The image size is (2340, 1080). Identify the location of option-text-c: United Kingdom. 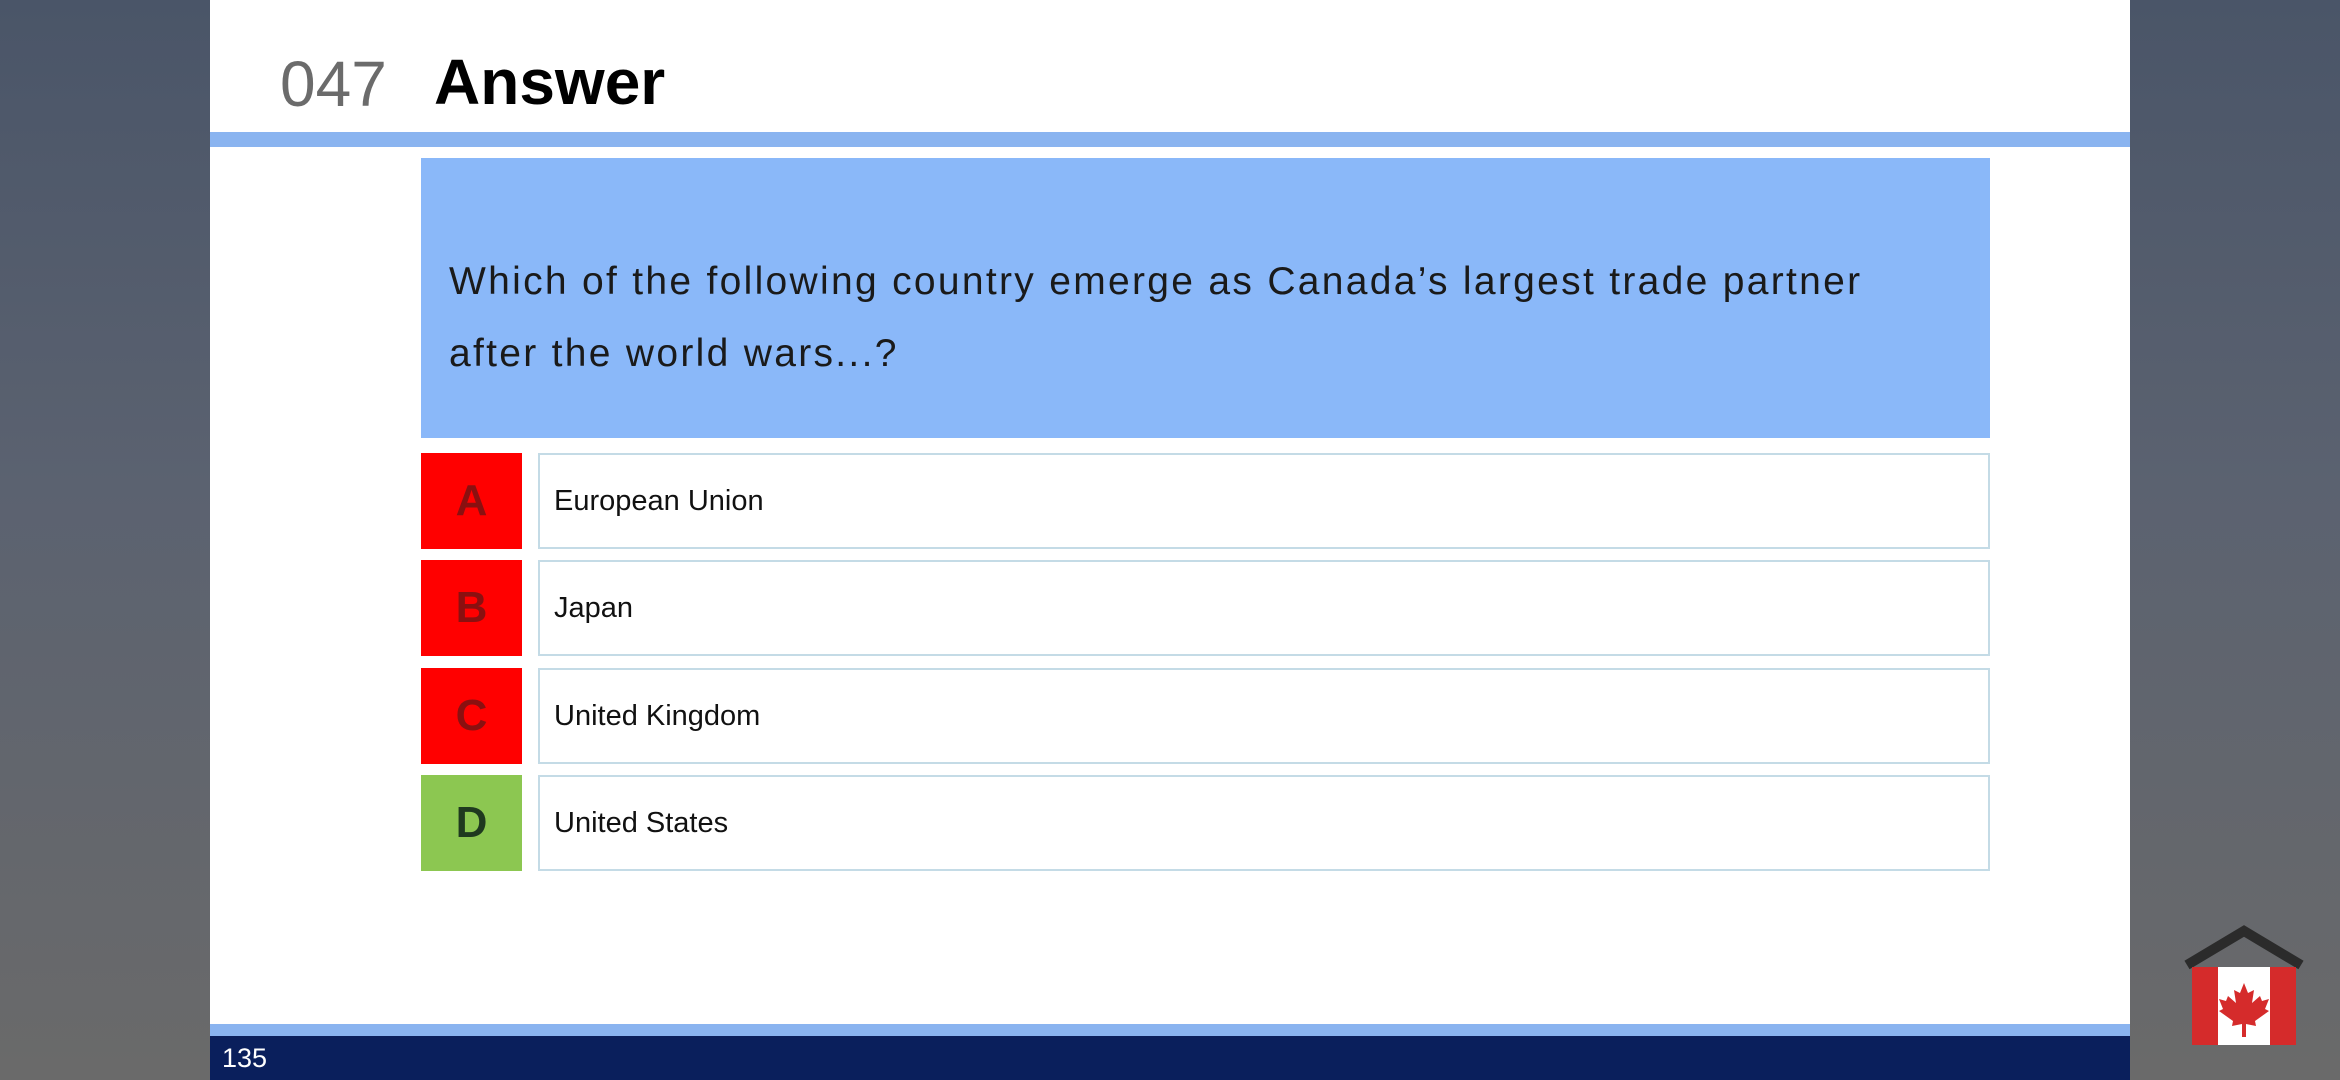
(657, 715).